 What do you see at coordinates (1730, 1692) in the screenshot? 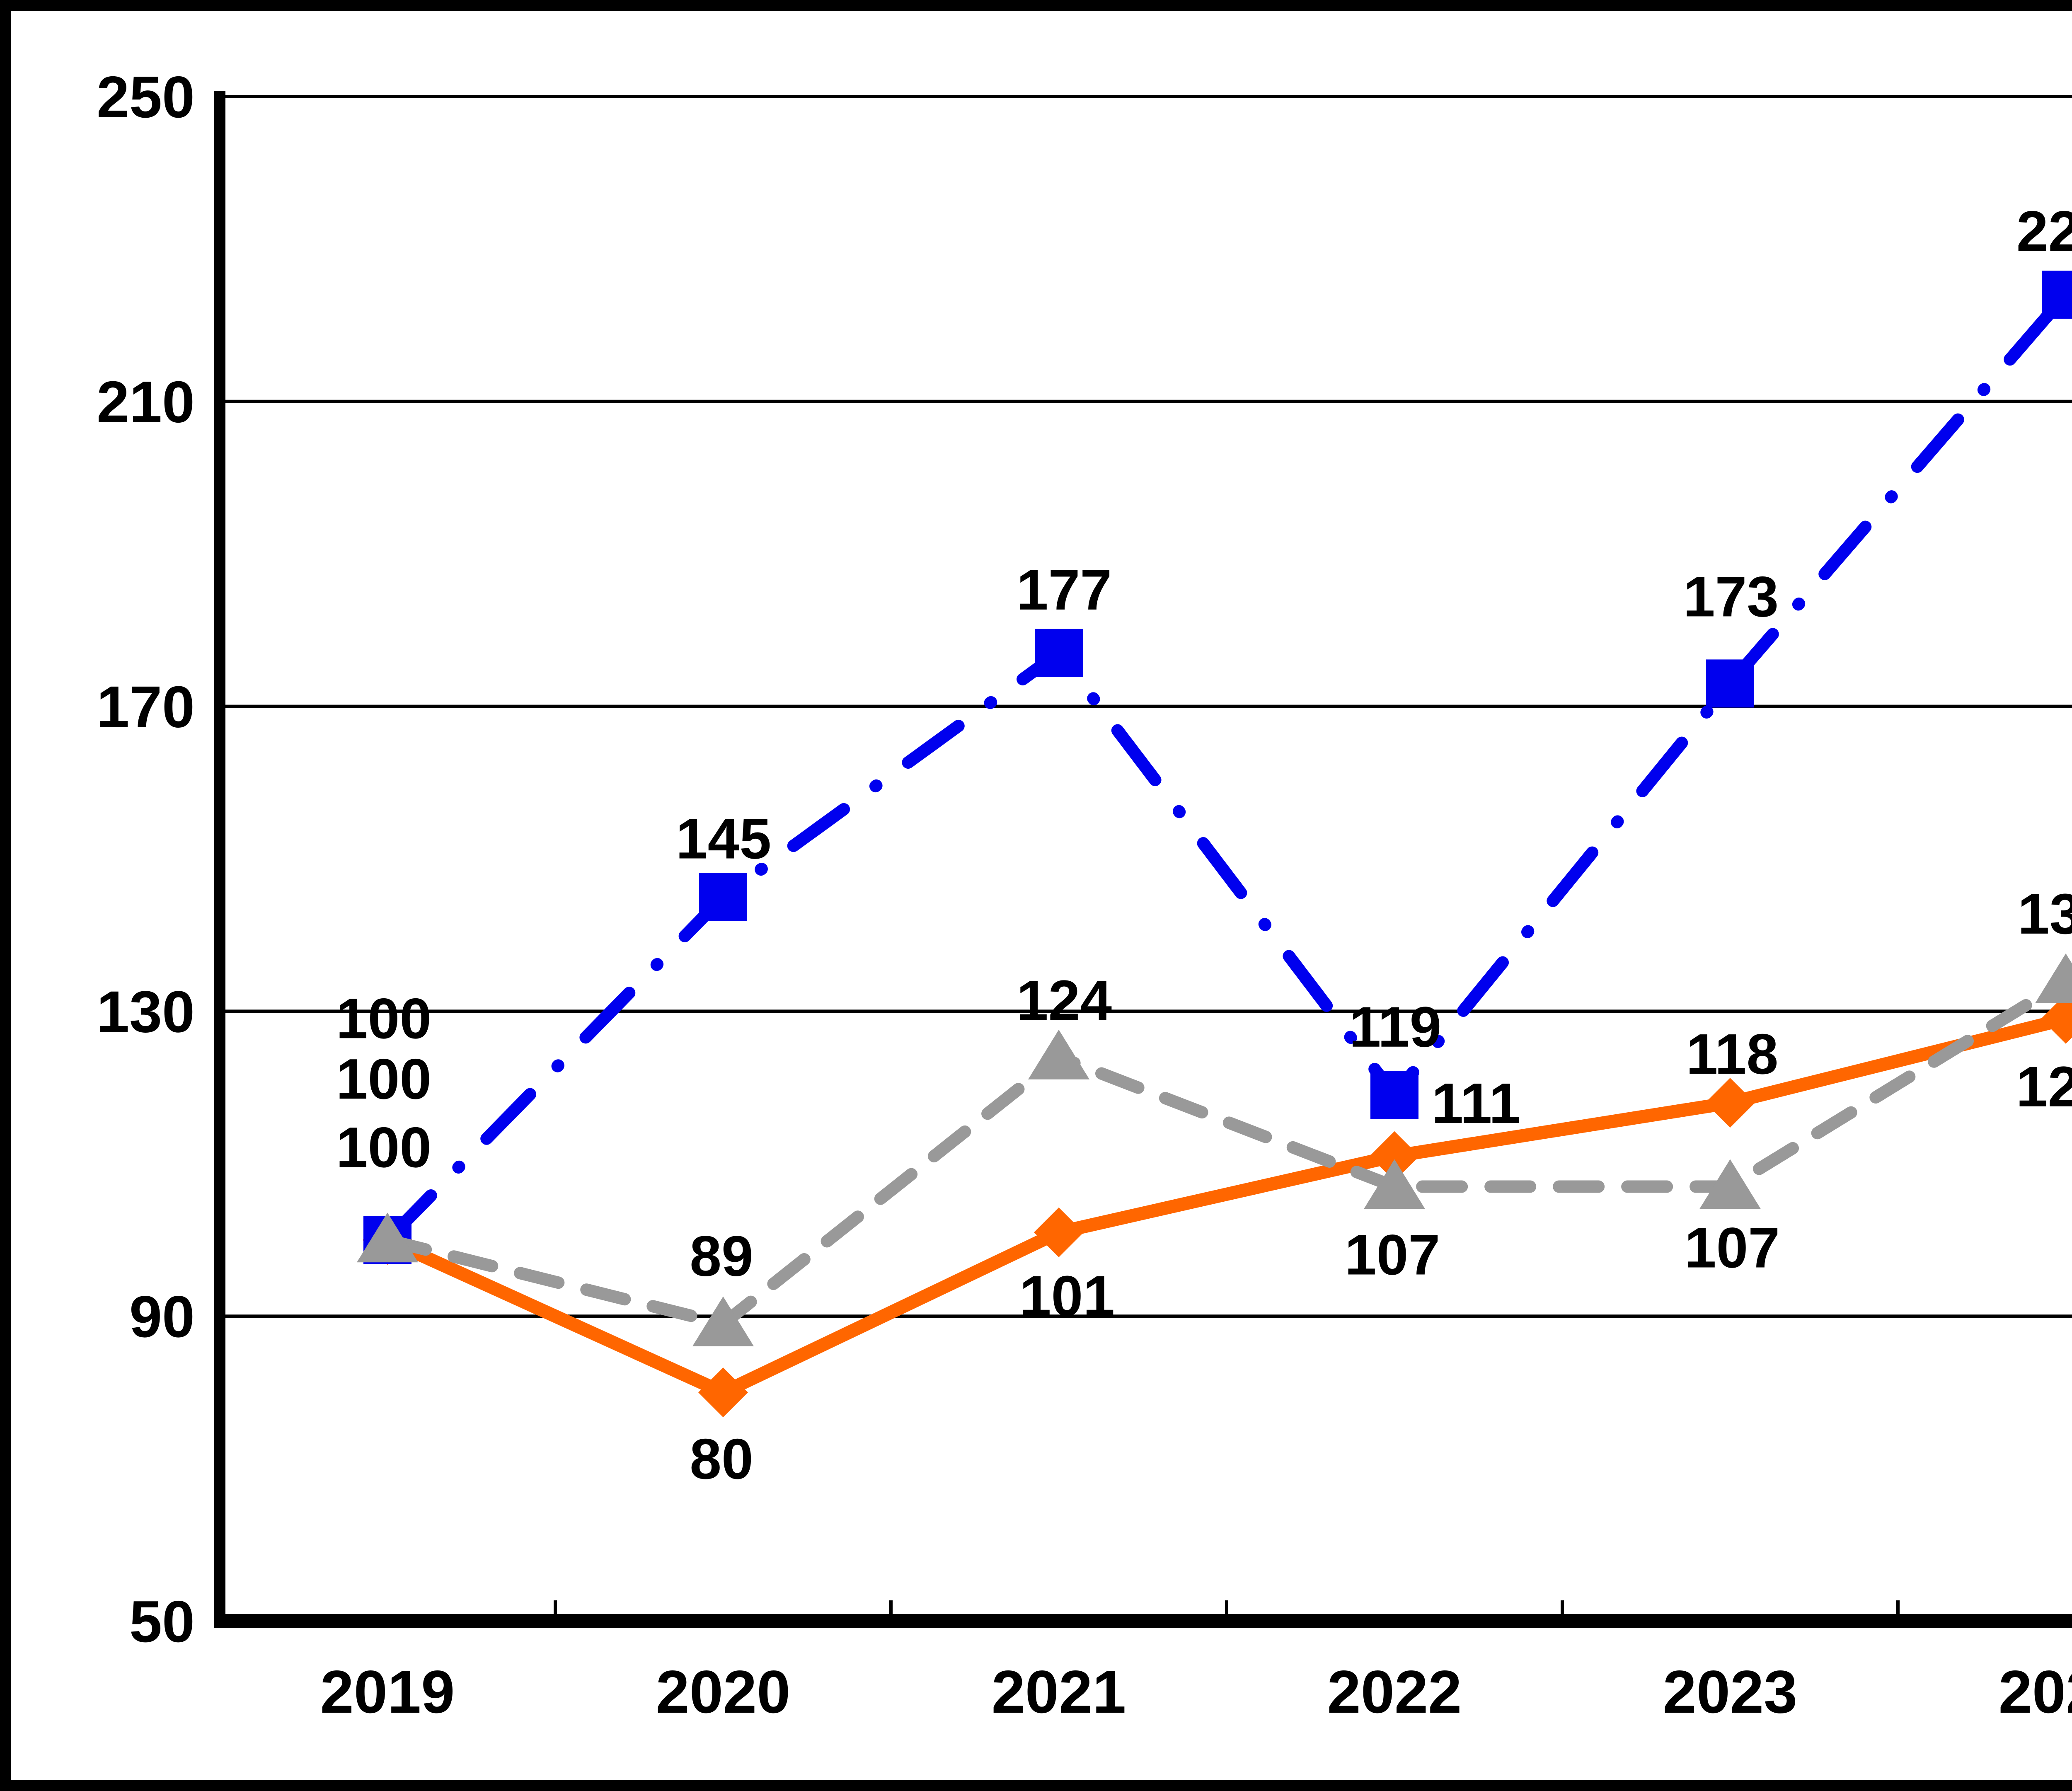
I see `x-axis-label-2023: 2023` at bounding box center [1730, 1692].